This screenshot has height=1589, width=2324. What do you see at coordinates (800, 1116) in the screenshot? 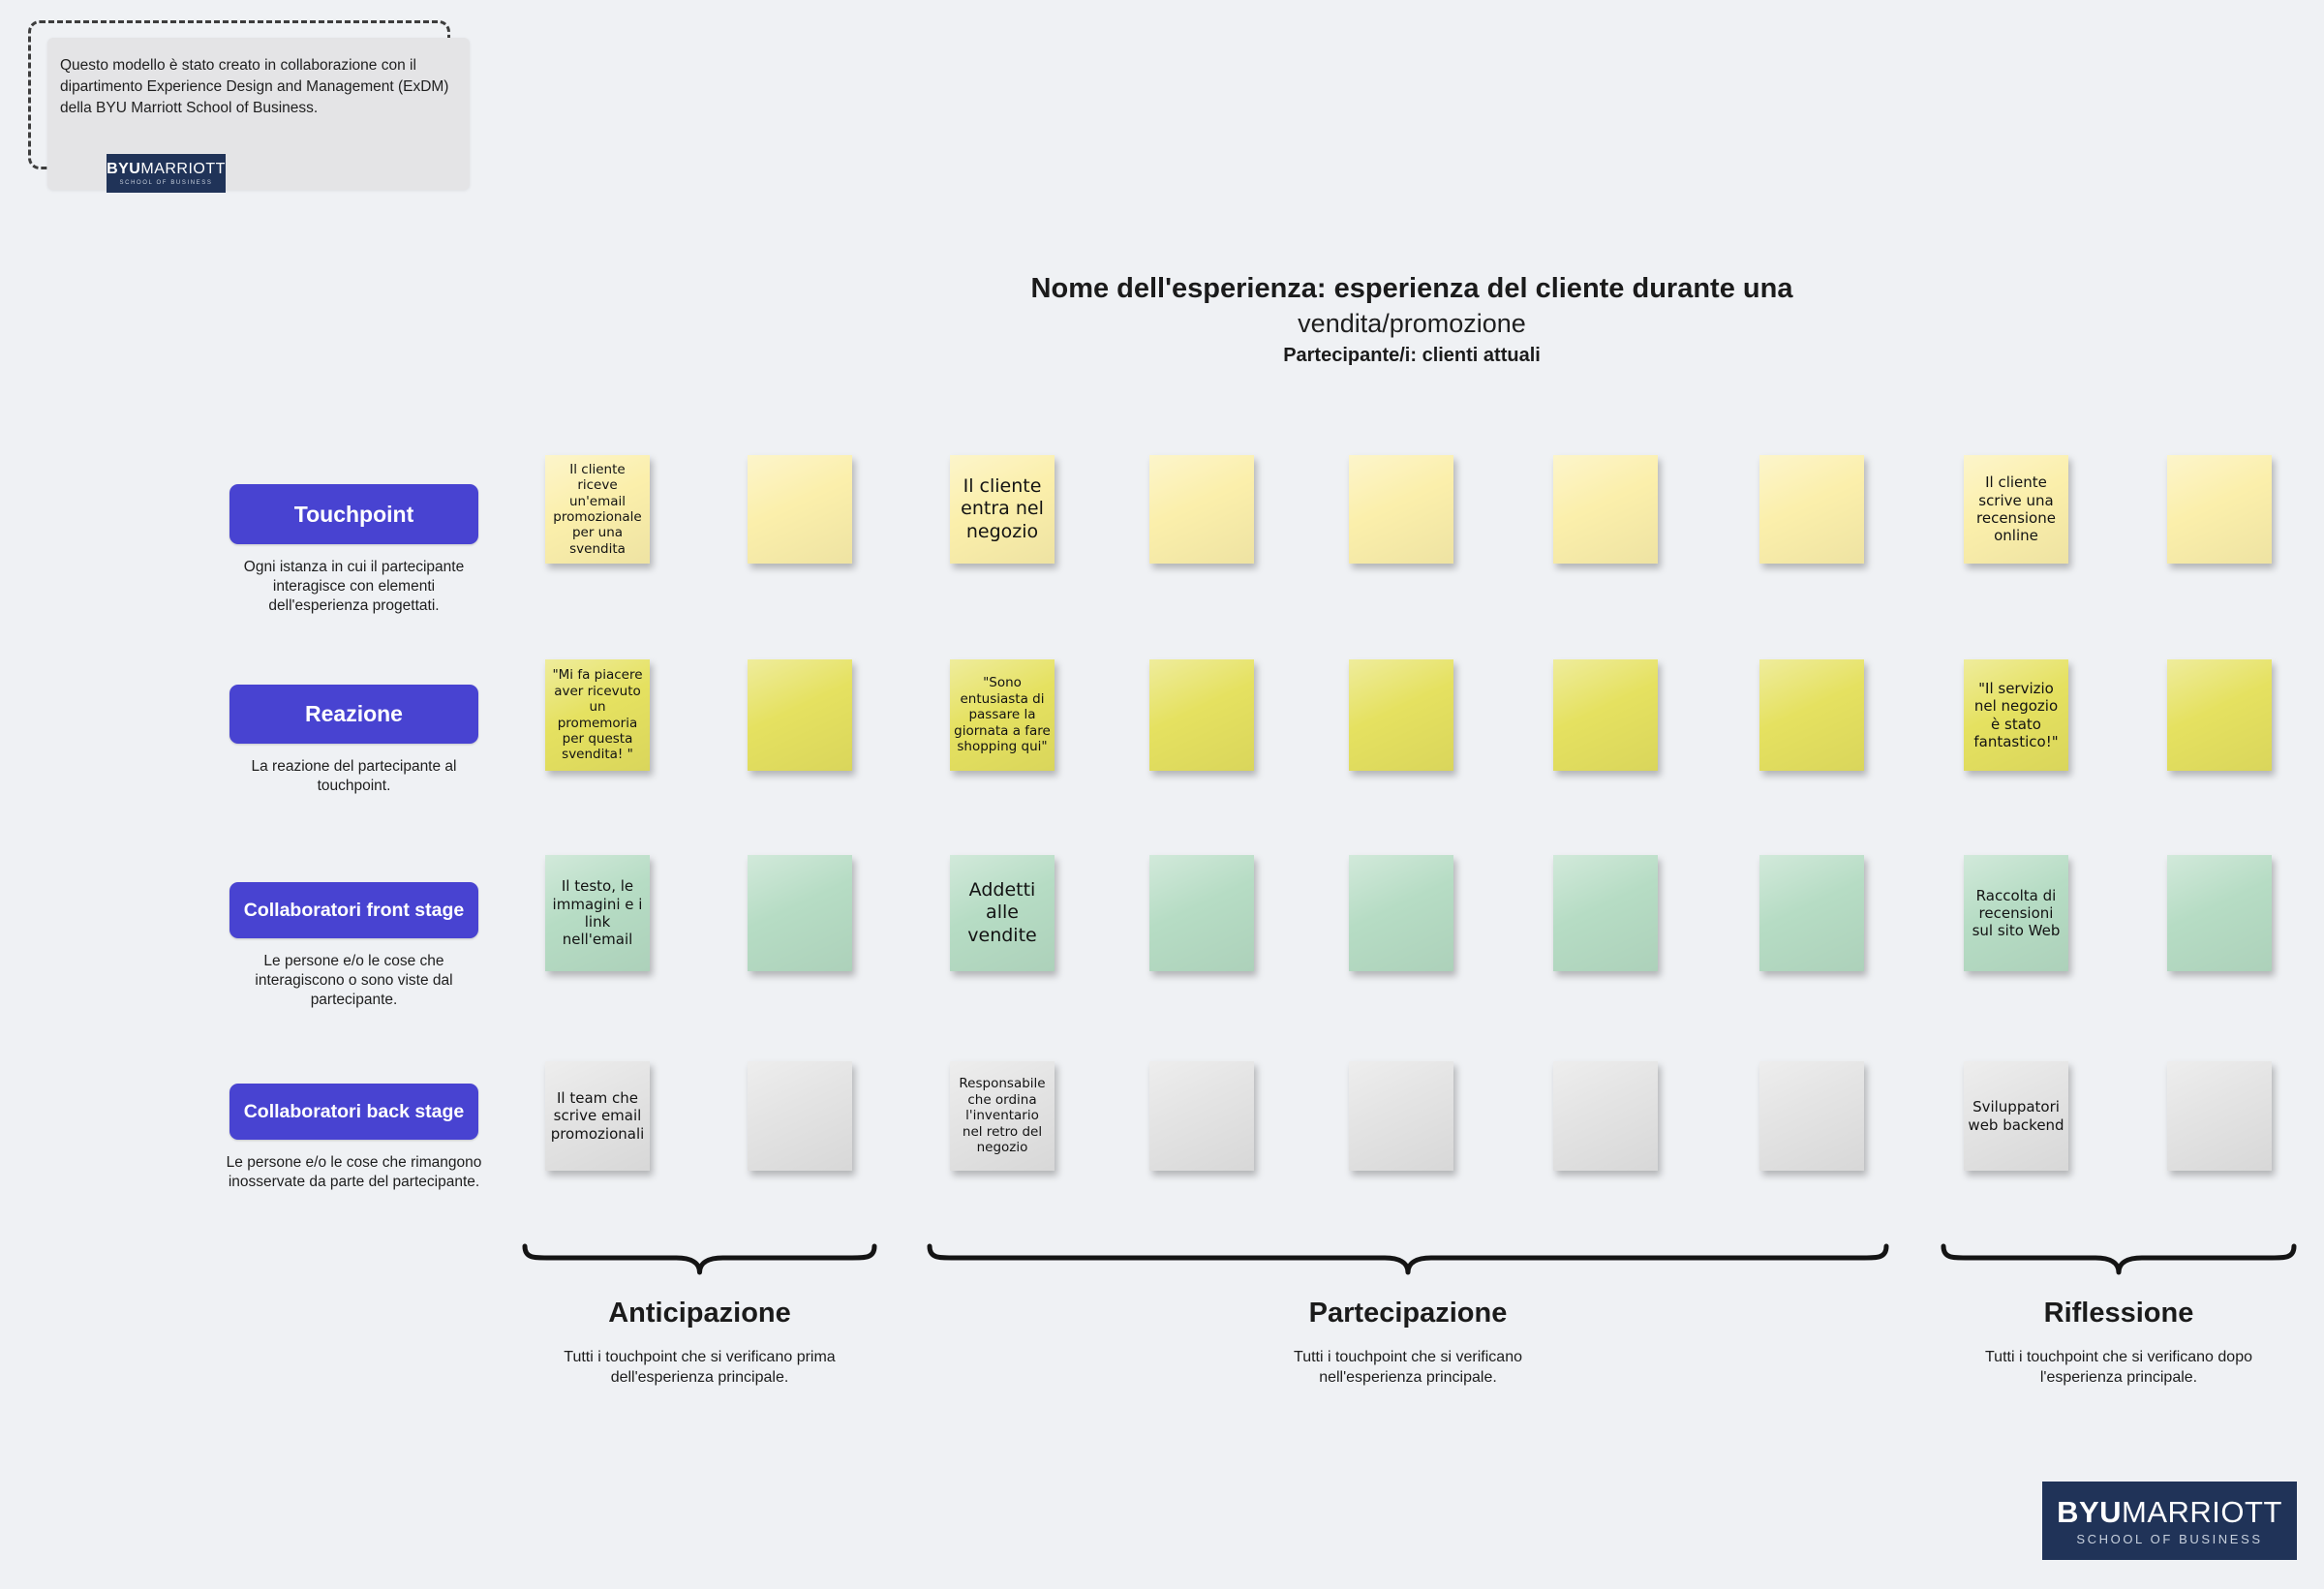
I see `note-collaboratori-back-stage-col2` at bounding box center [800, 1116].